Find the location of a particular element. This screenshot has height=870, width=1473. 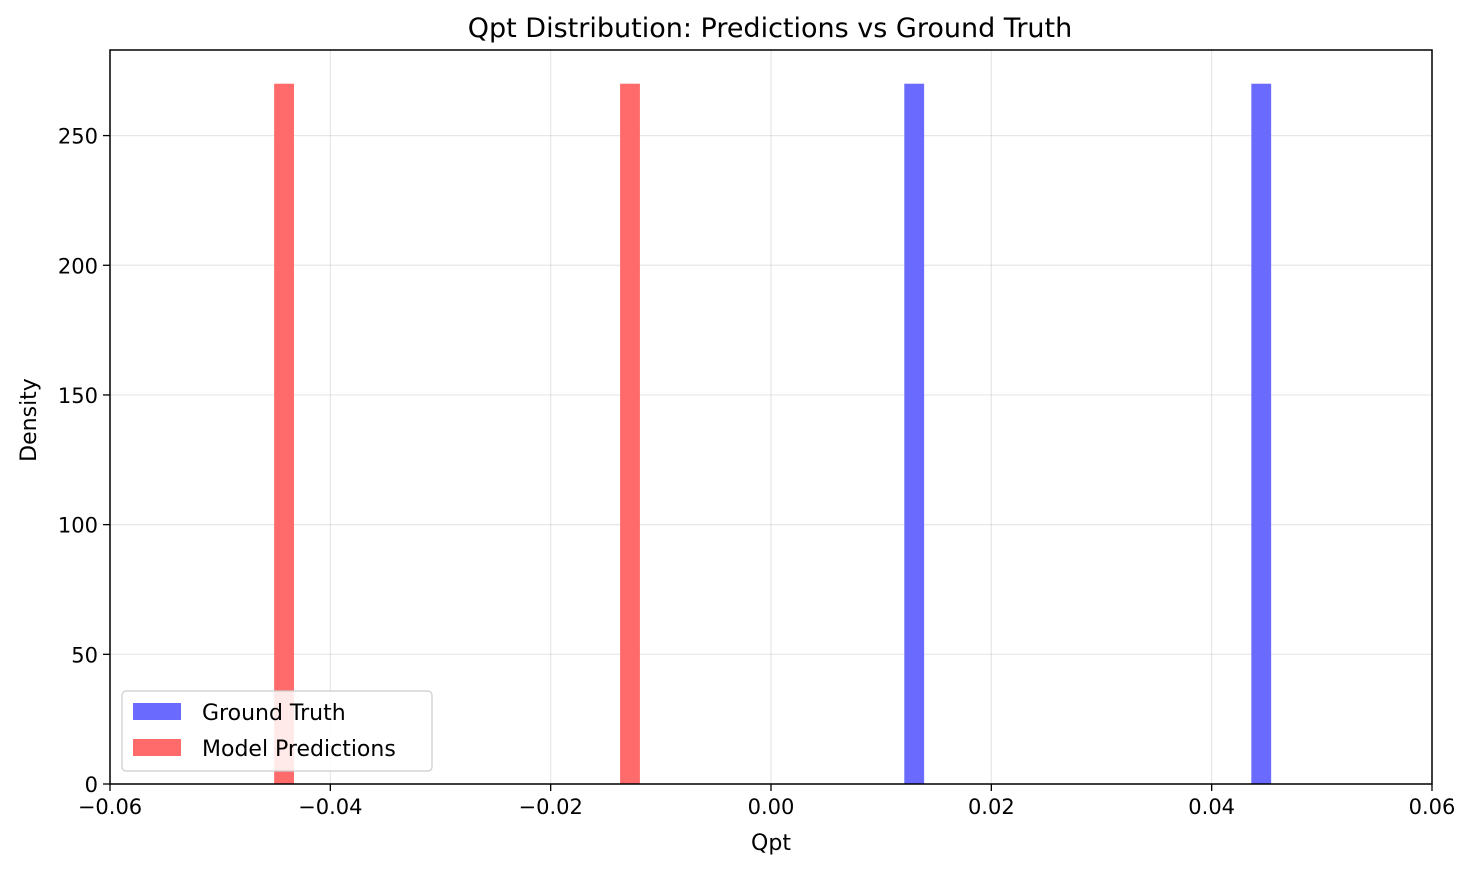

x-tick-label: 0.04 is located at coordinates (1211, 807).